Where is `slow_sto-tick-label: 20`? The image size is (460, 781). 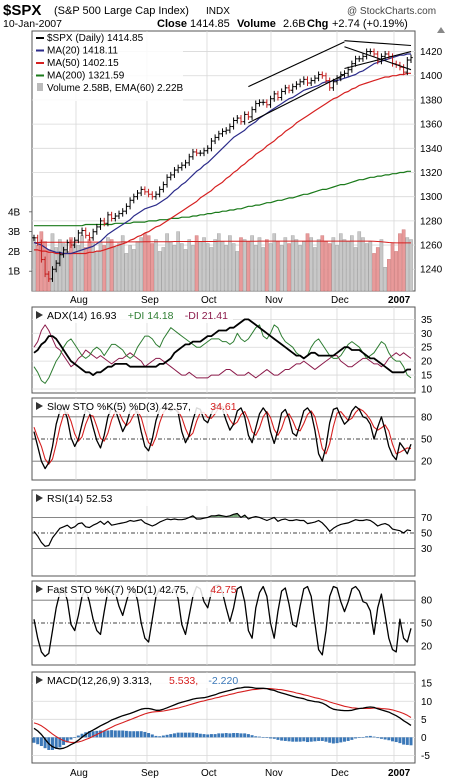 slow_sto-tick-label: 20 is located at coordinates (427, 462).